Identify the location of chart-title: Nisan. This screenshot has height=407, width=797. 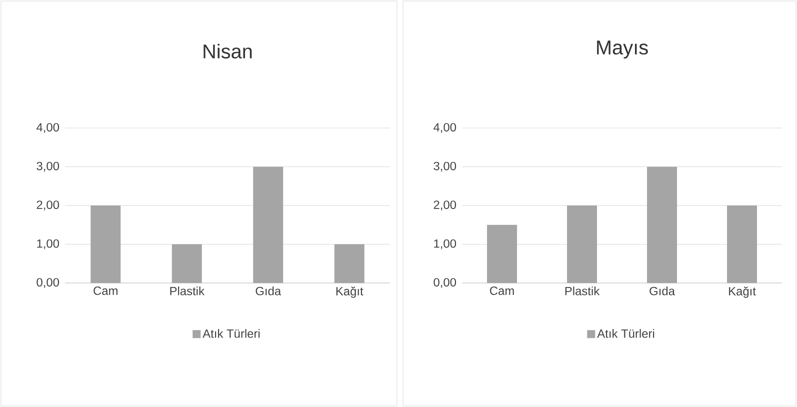
(228, 51).